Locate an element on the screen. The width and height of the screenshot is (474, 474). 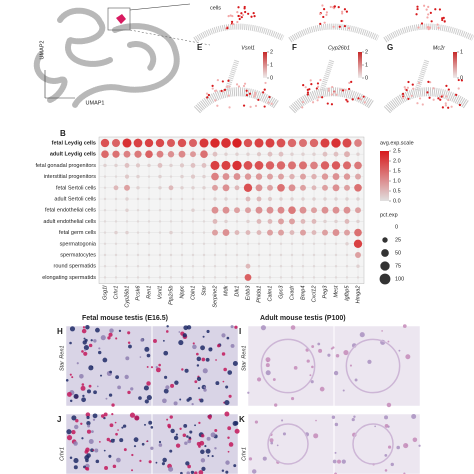
y-axis-label: UMAP2 is located at coordinates (42, 50).